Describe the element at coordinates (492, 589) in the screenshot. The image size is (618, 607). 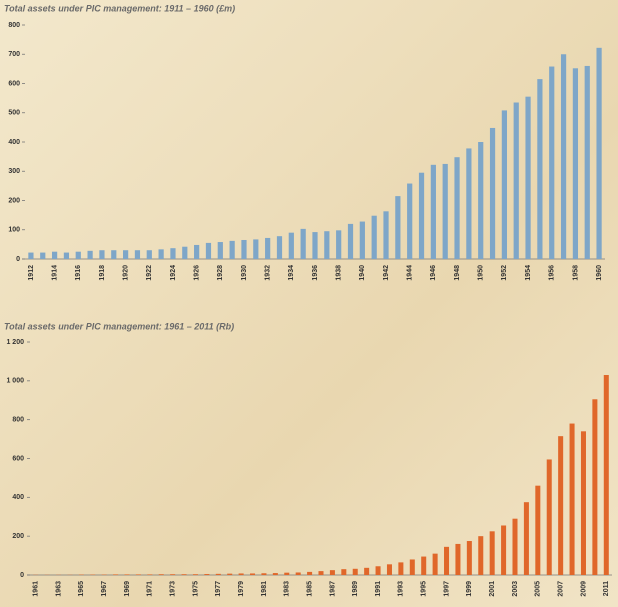
I see `x-tick-label: 2001` at that location.